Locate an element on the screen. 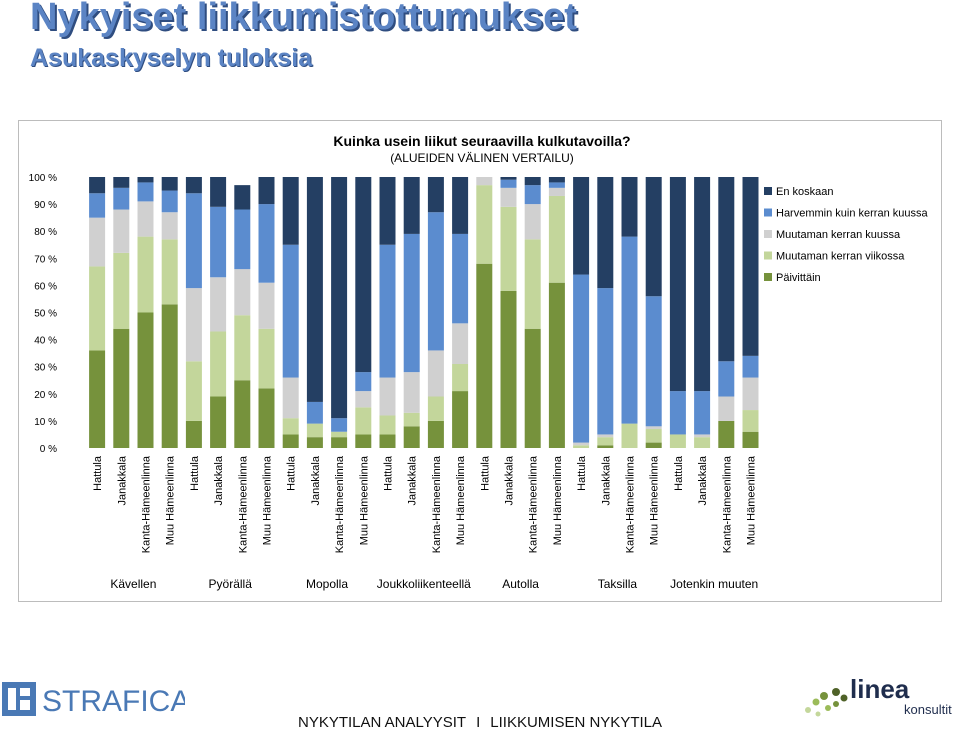  y-tick-label: 70 % is located at coordinates (45, 259).